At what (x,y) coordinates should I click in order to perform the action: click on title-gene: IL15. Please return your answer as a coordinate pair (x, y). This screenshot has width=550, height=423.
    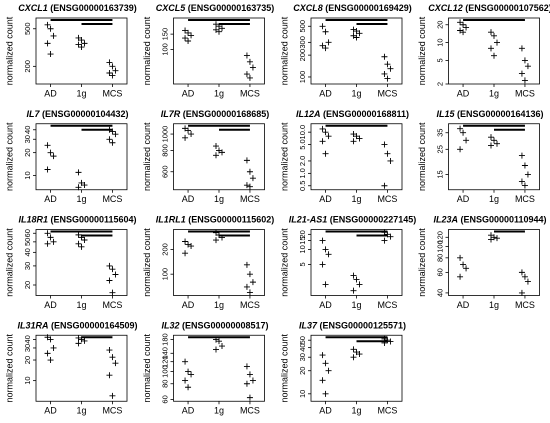
    Looking at the image, I should click on (445, 114).